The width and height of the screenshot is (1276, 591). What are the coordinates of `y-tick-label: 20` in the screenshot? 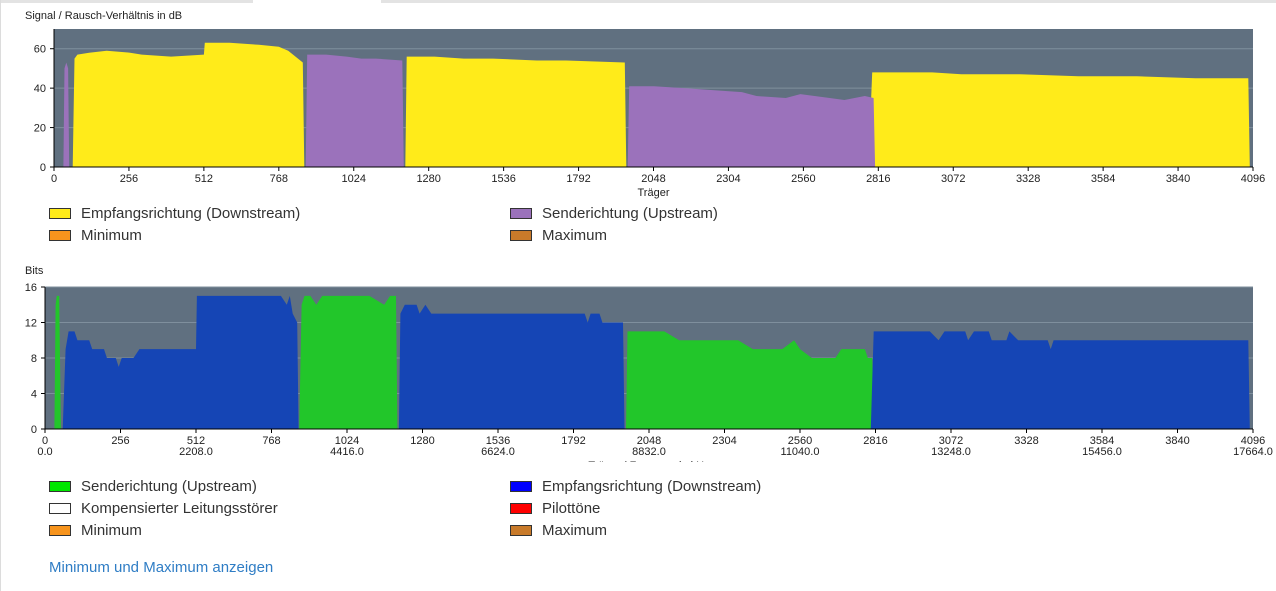 It's located at (40, 129).